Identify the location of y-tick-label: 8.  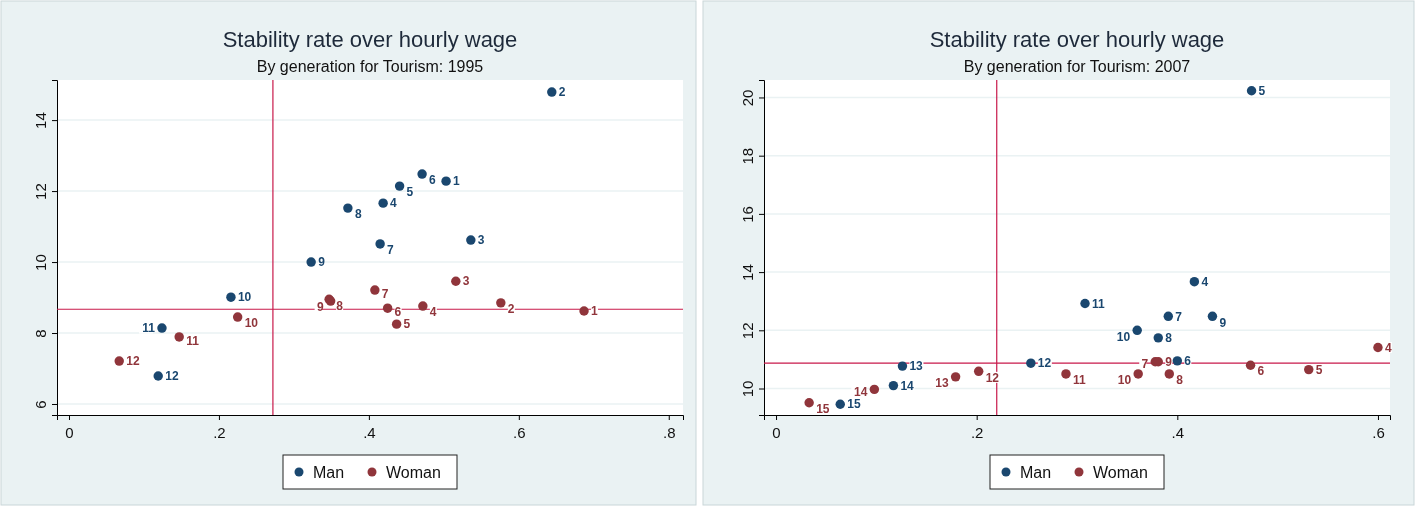
(41, 333).